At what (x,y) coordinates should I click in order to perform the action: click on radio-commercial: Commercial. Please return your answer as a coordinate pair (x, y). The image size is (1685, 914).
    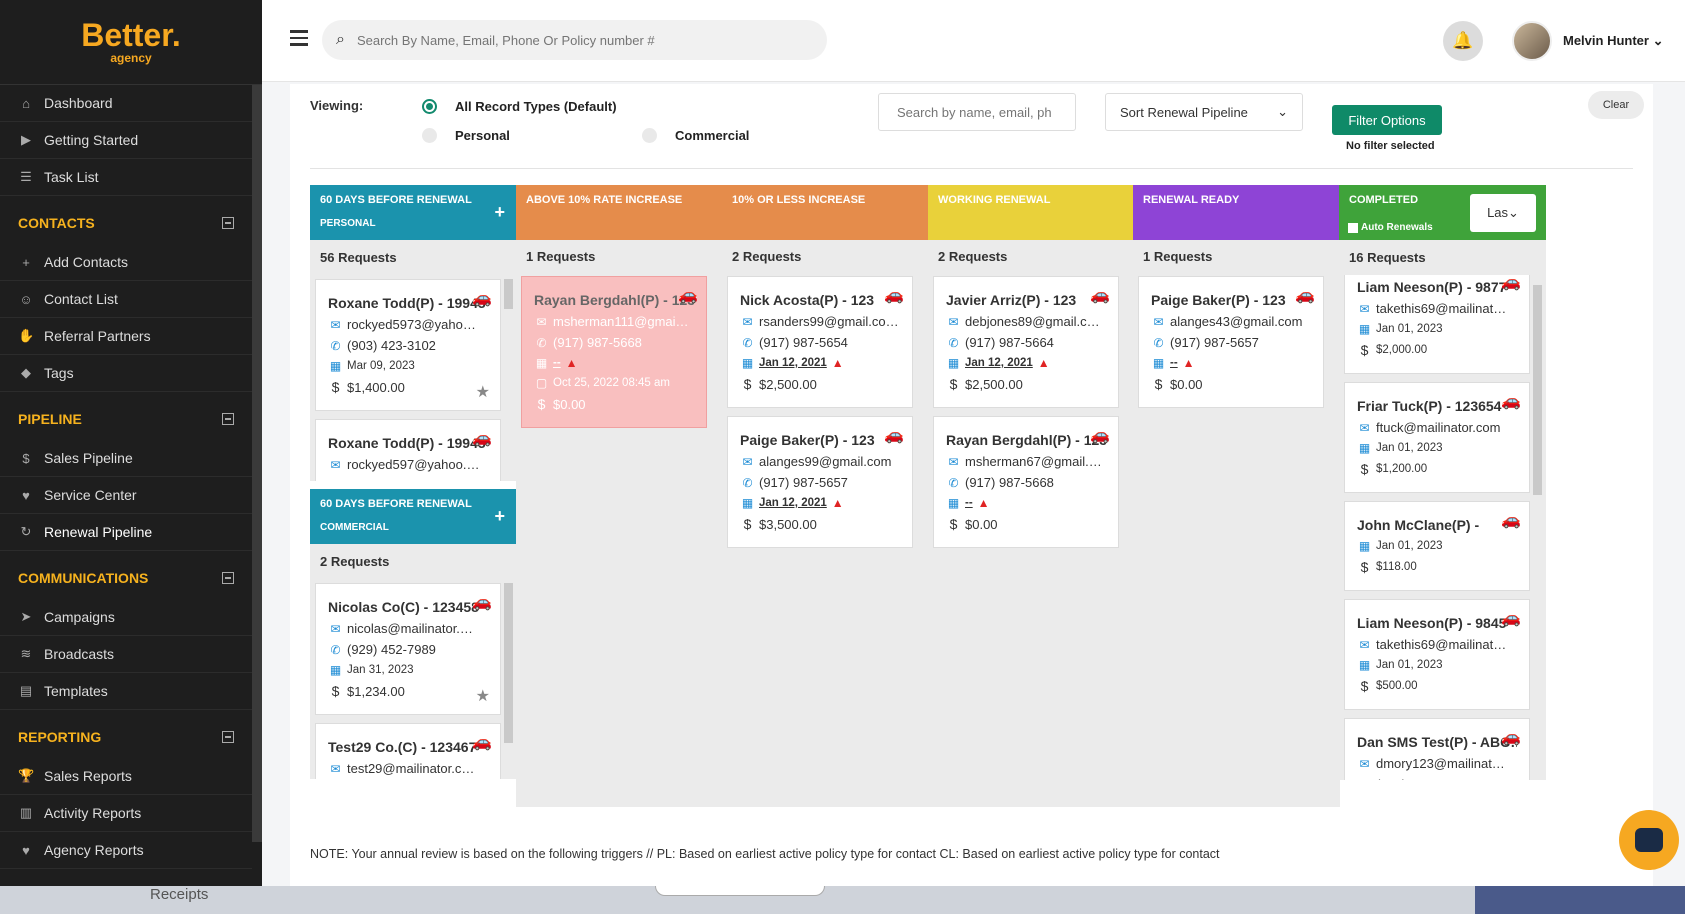
    Looking at the image, I should click on (695, 135).